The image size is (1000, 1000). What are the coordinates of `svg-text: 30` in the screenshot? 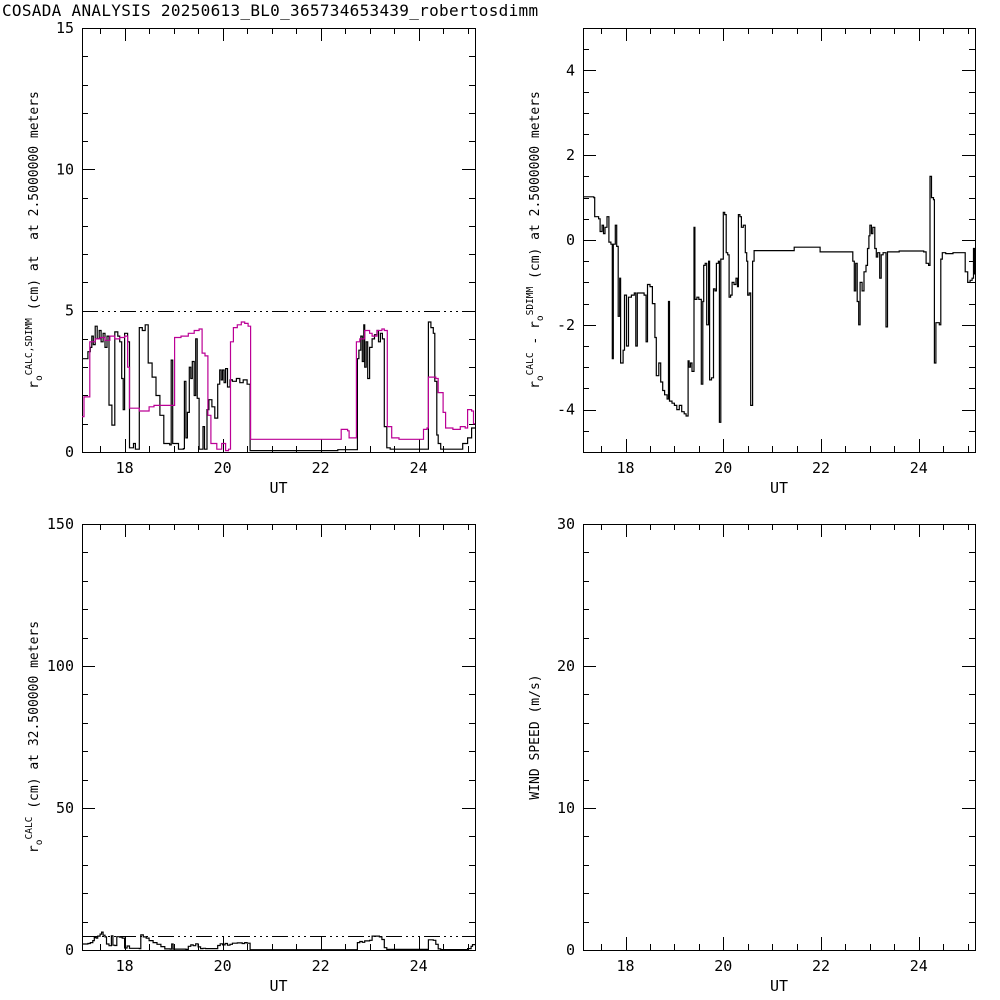 It's located at (566, 524).